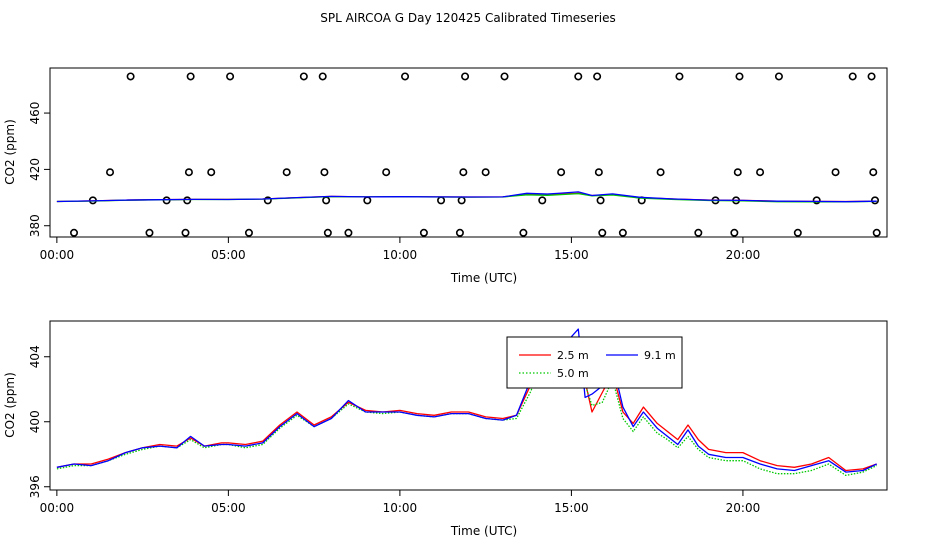 This screenshot has width=936, height=544. What do you see at coordinates (57, 508) in the screenshot?
I see `bottom-xtick-label: 00:00` at bounding box center [57, 508].